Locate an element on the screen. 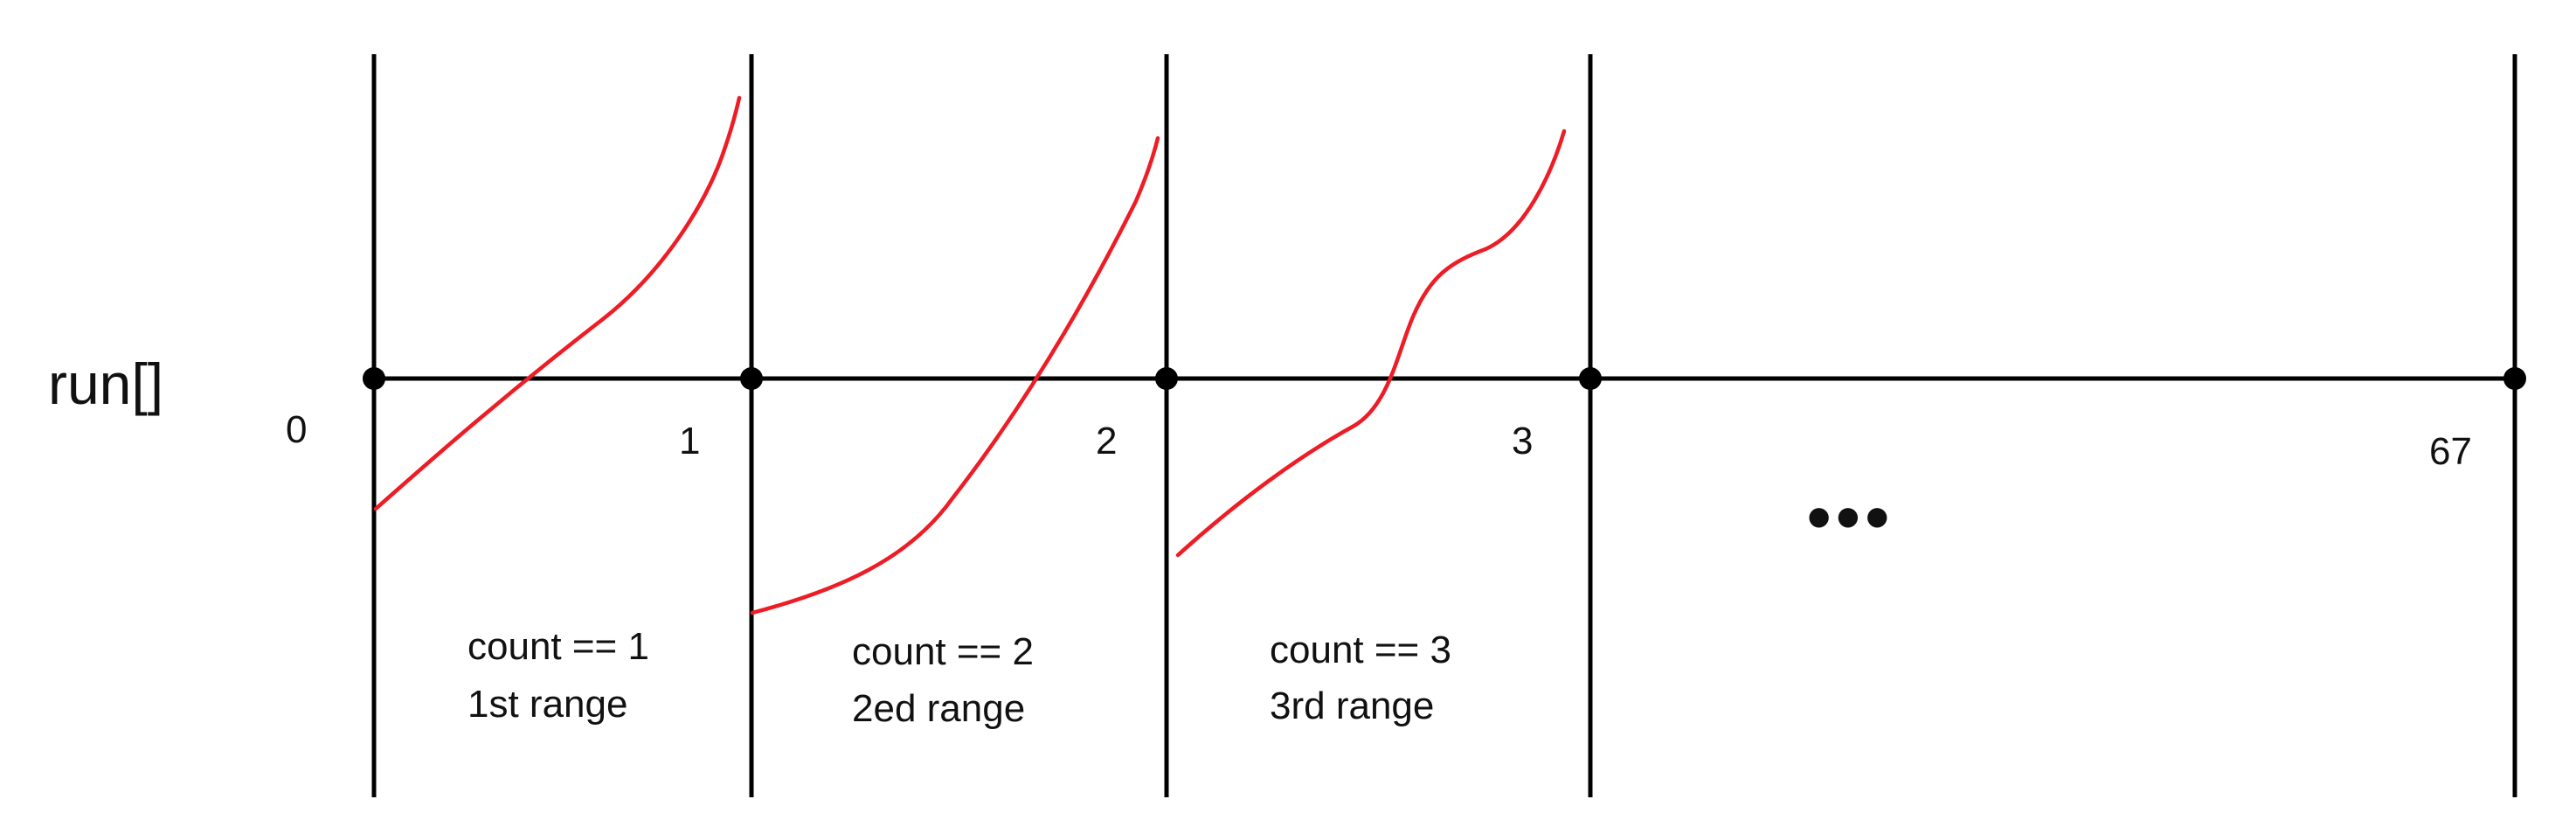  range-3-label: 3rd range is located at coordinates (1352, 706).